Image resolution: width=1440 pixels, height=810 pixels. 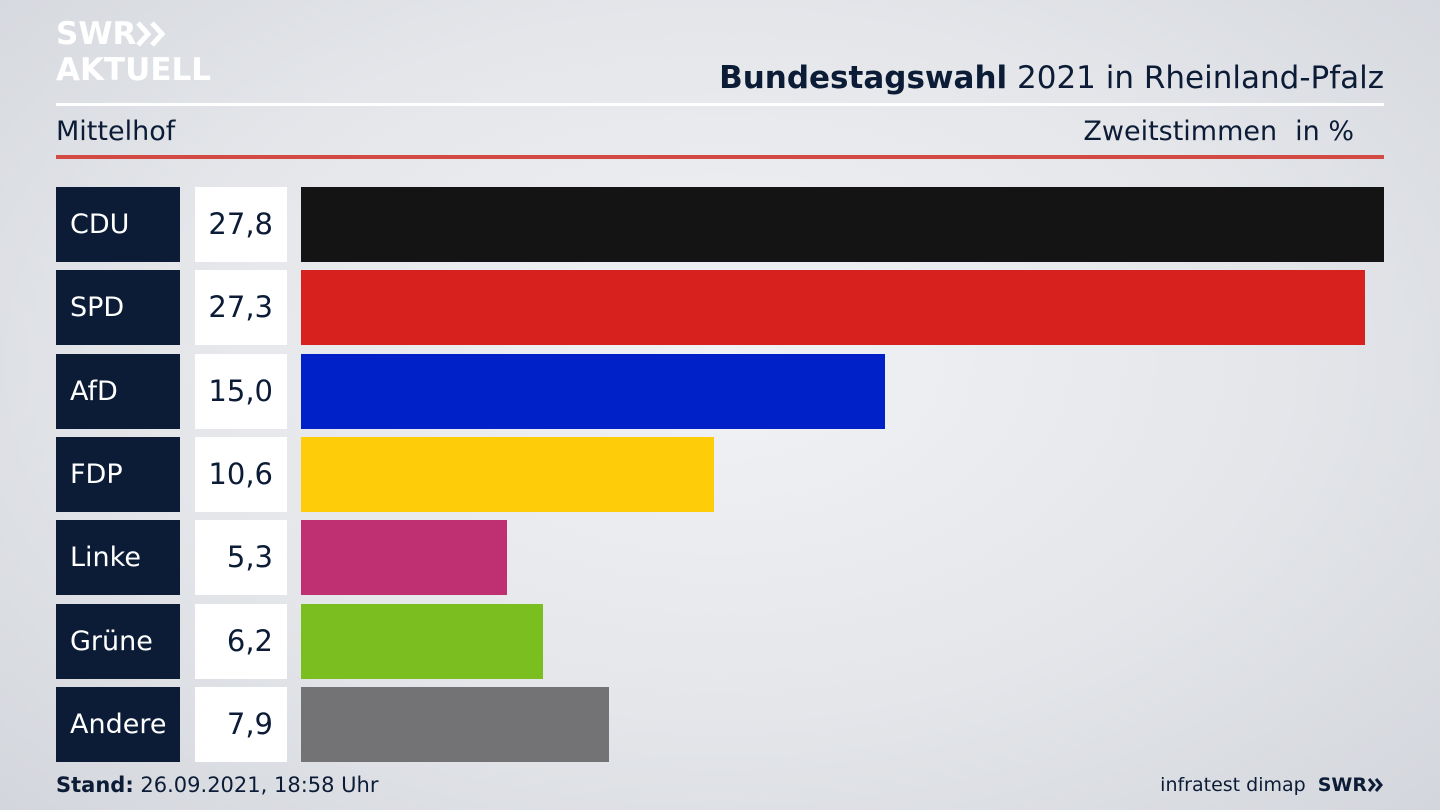 I want to click on value-label: 5,3, so click(x=241, y=557).